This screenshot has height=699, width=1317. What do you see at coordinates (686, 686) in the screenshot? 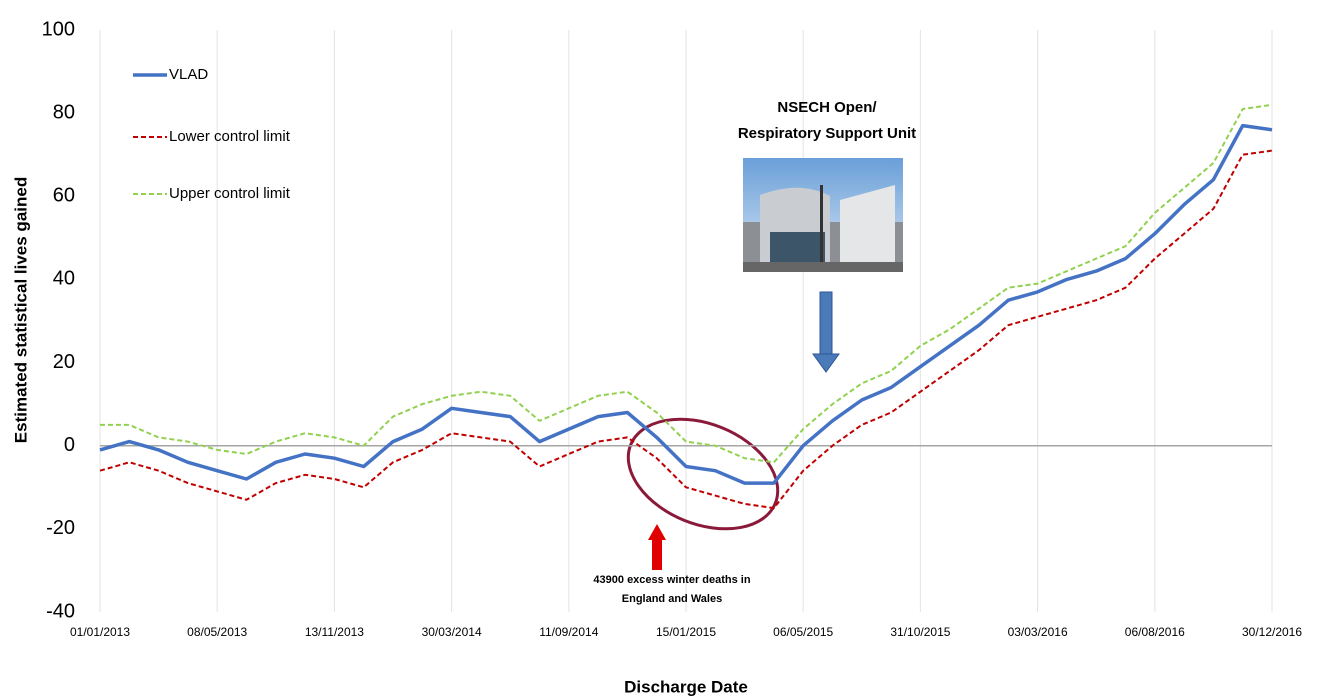
I see `x-axis-title: Discharge Date` at bounding box center [686, 686].